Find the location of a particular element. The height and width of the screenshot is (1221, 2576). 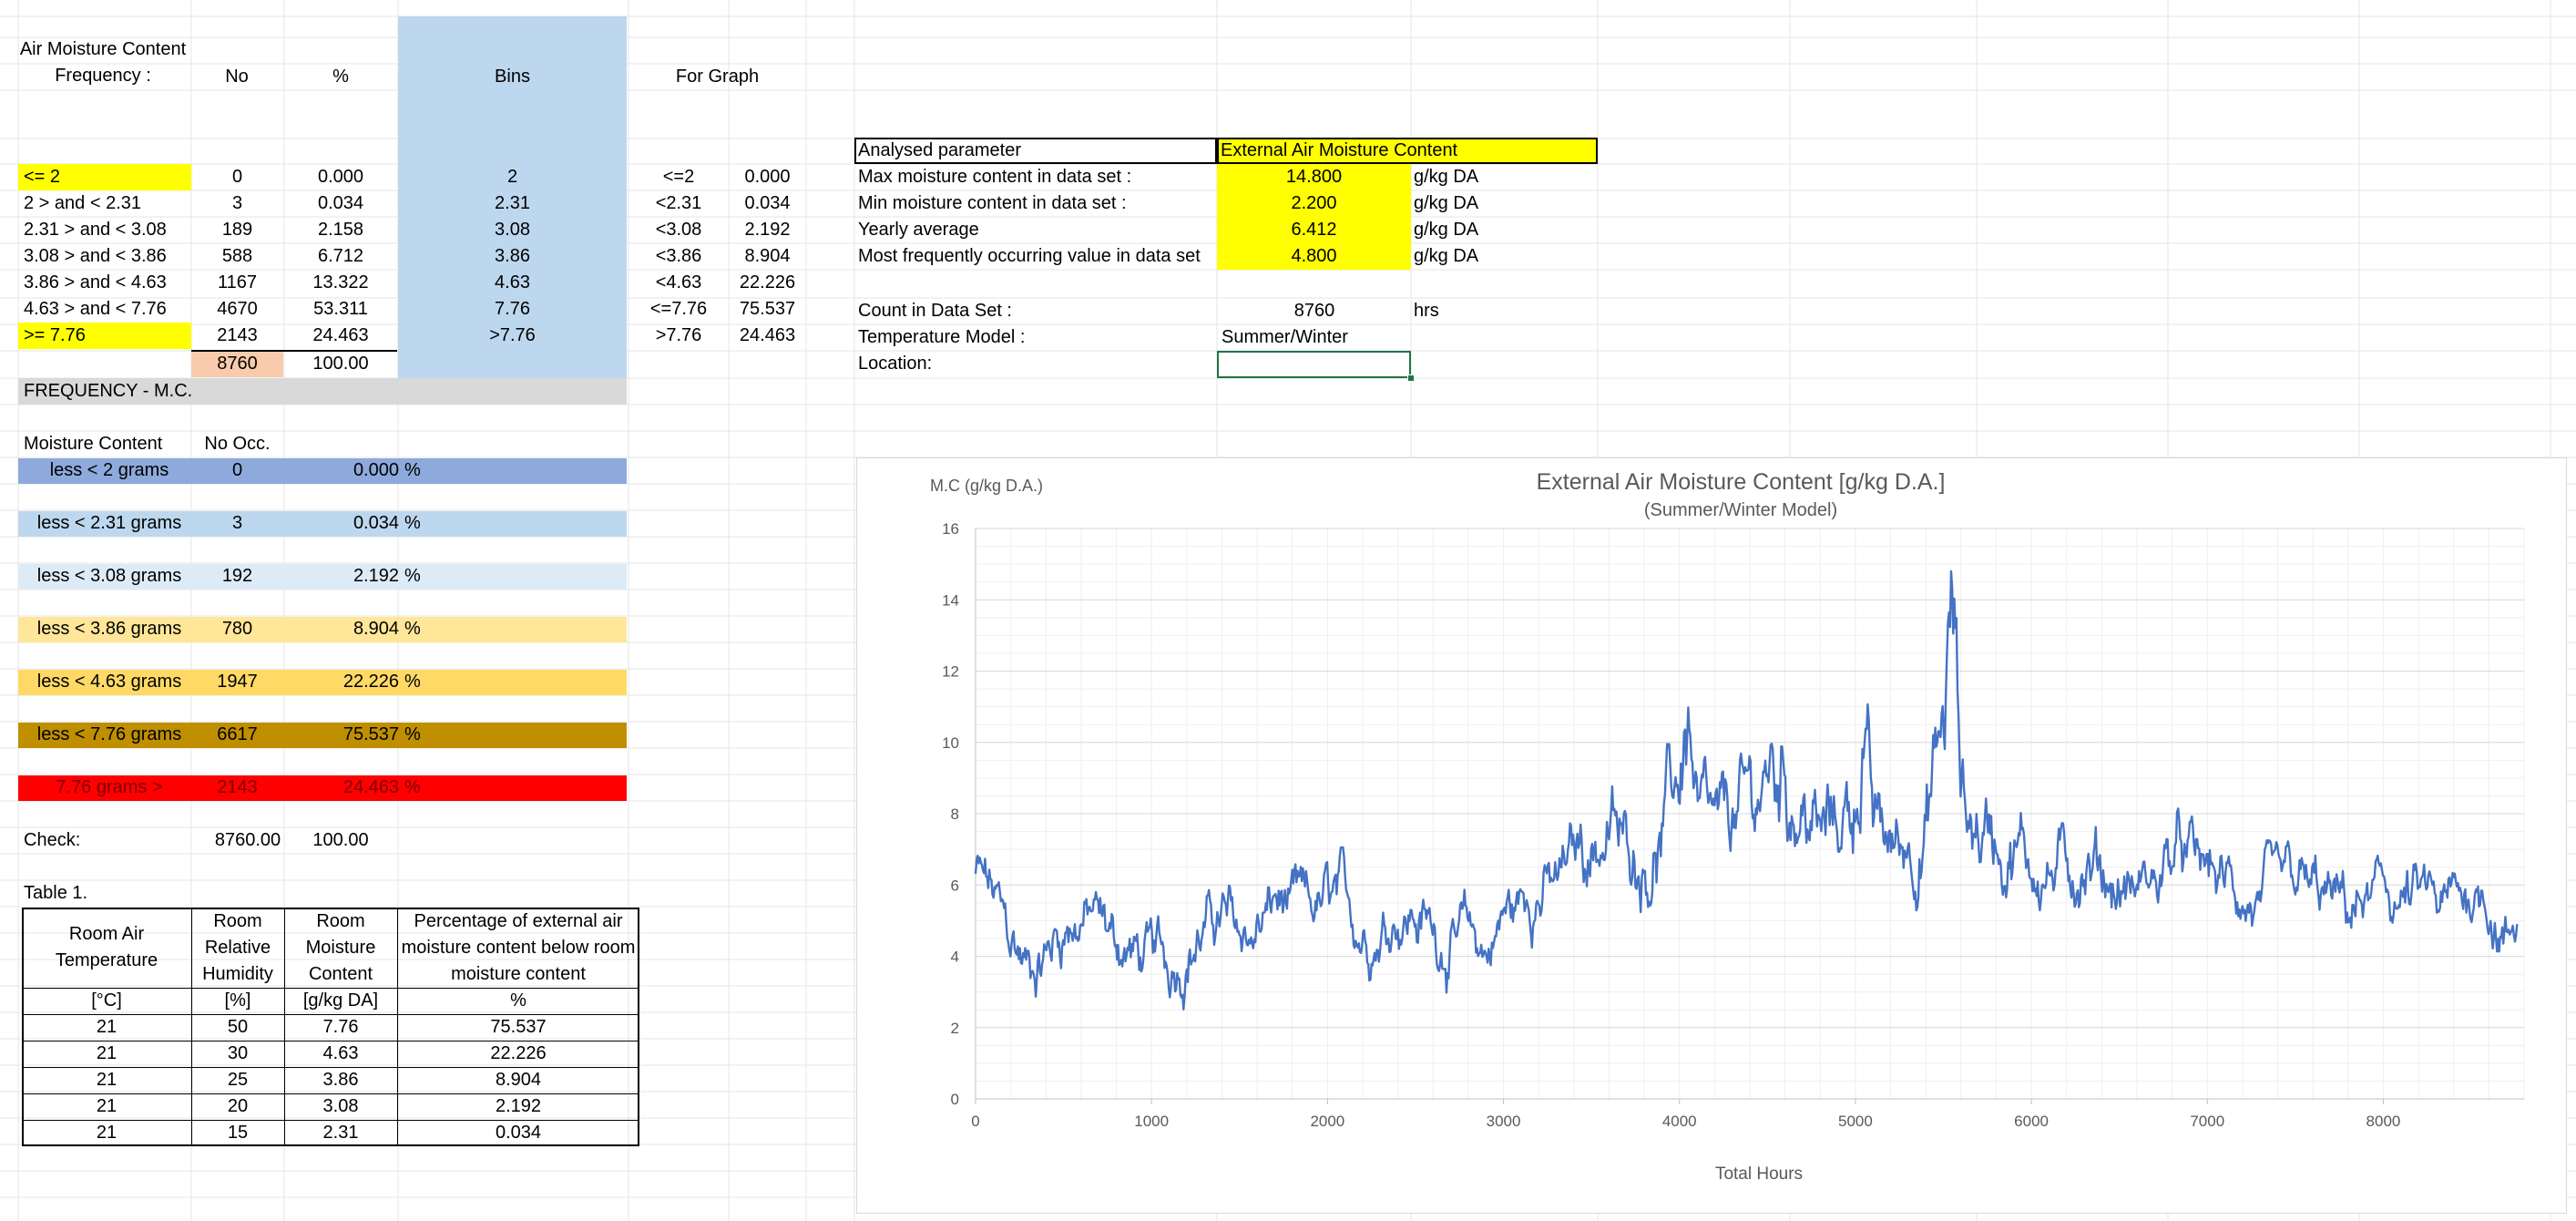

table1-unit: [%] is located at coordinates (238, 1000).